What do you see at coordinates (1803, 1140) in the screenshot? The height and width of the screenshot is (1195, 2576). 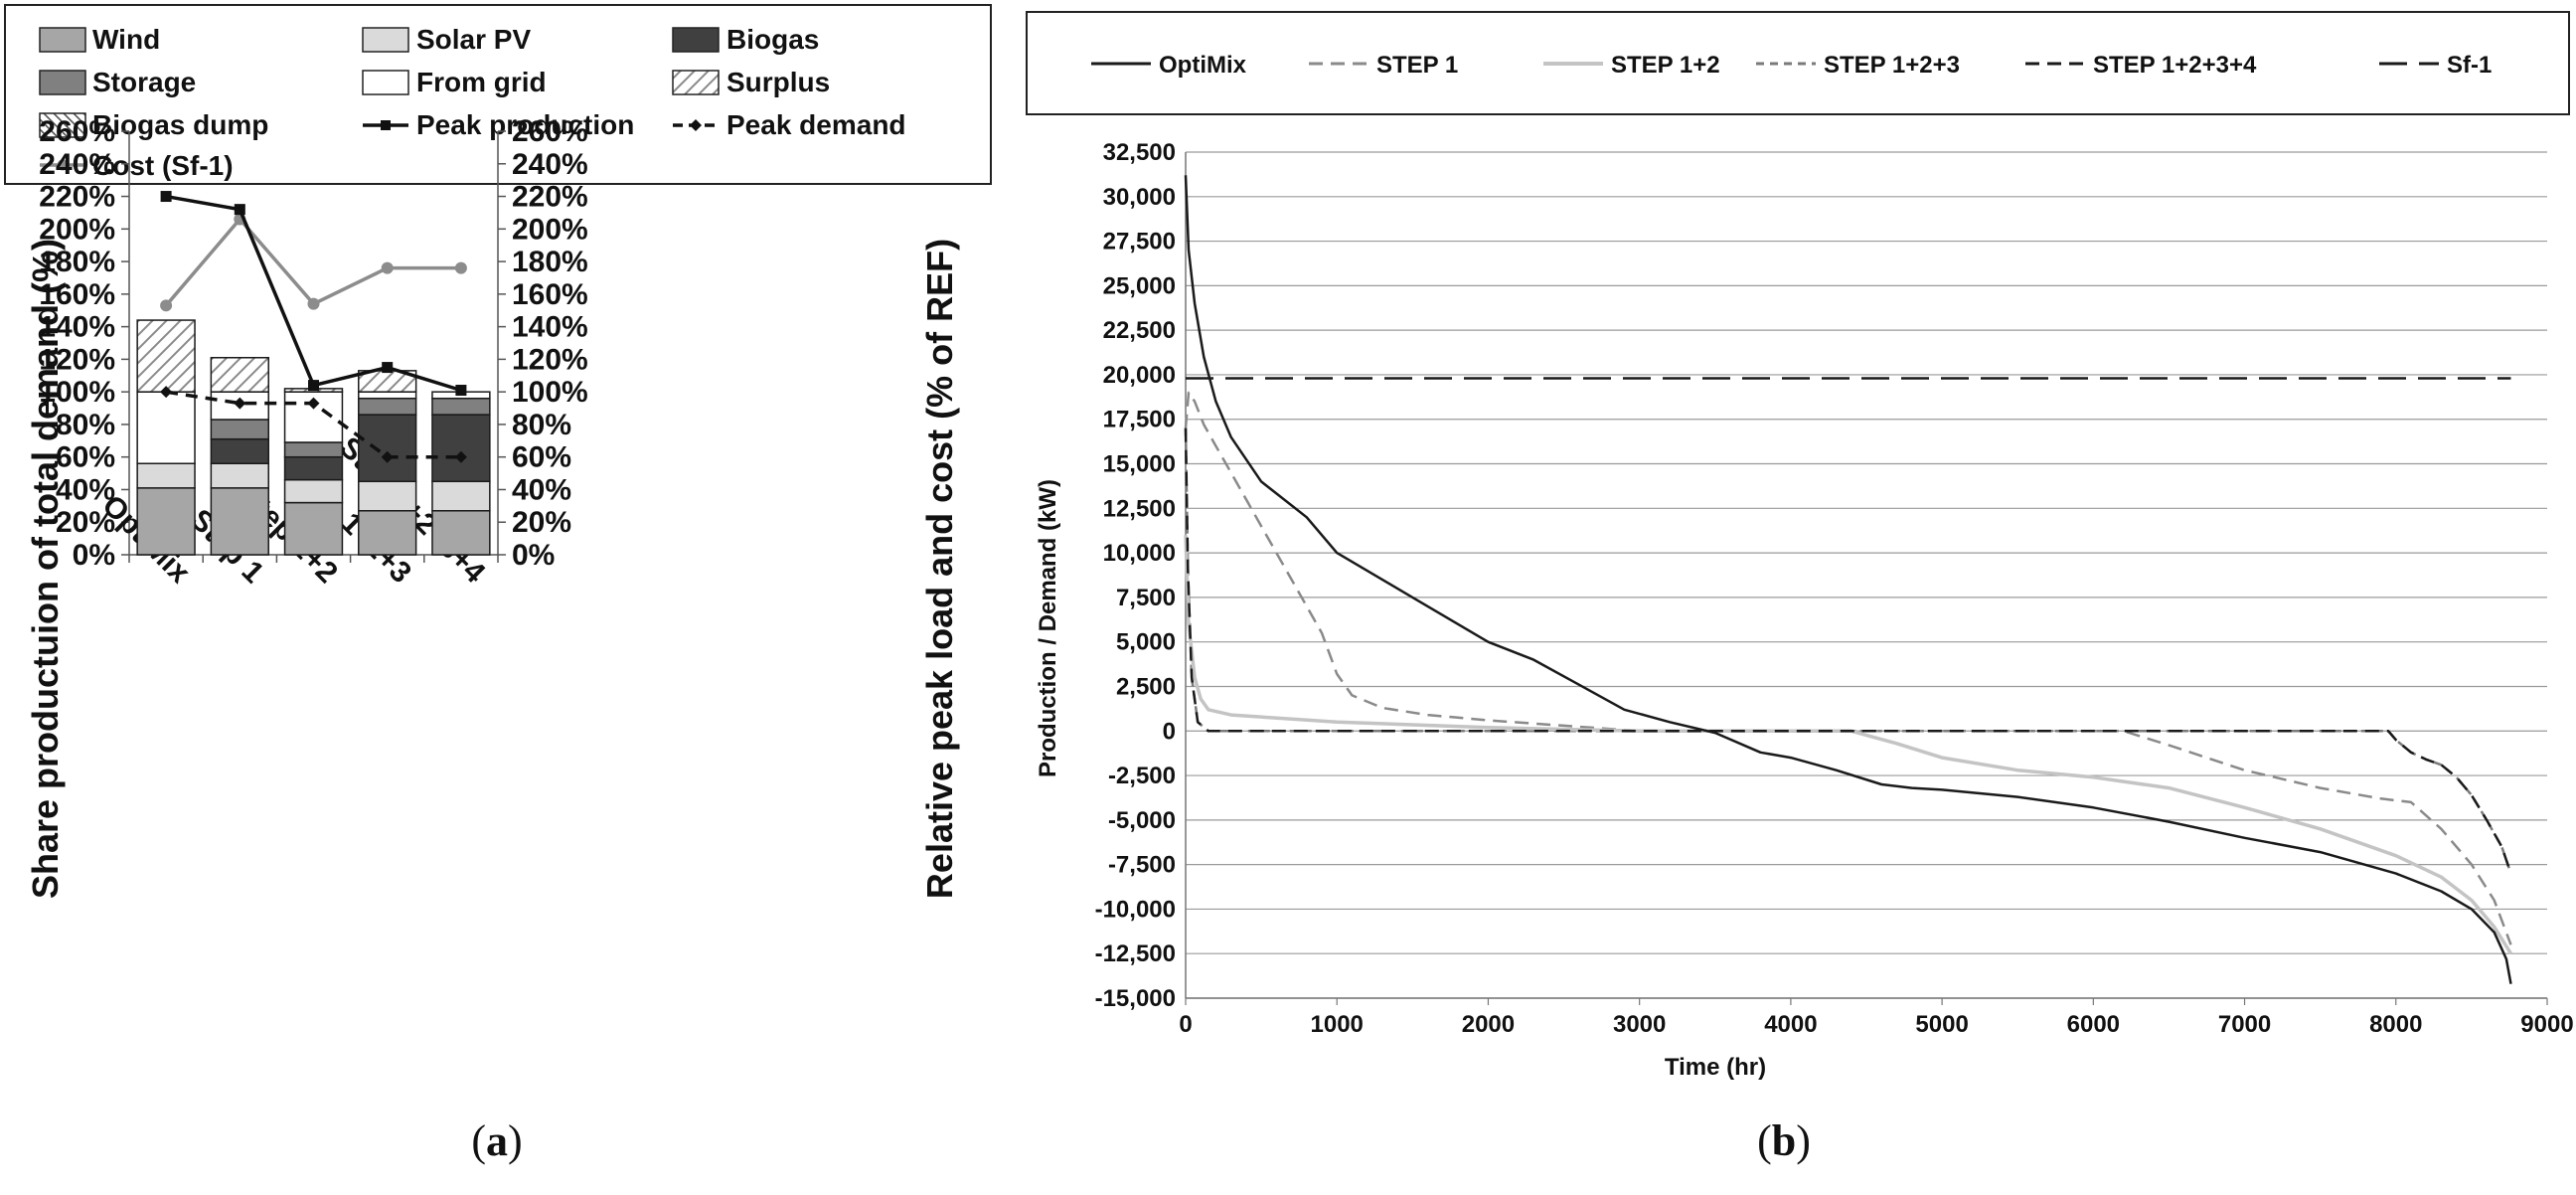 I see `panel-label-b-close: )` at bounding box center [1803, 1140].